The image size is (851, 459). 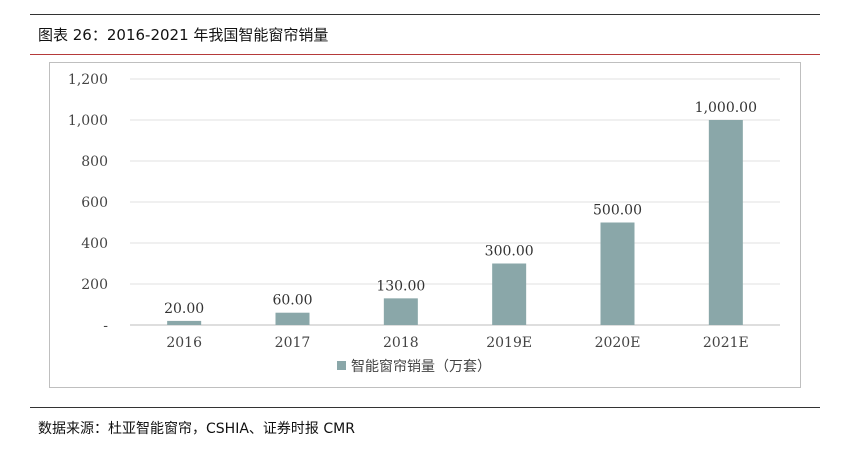 I want to click on bar-2017, so click(x=292, y=318).